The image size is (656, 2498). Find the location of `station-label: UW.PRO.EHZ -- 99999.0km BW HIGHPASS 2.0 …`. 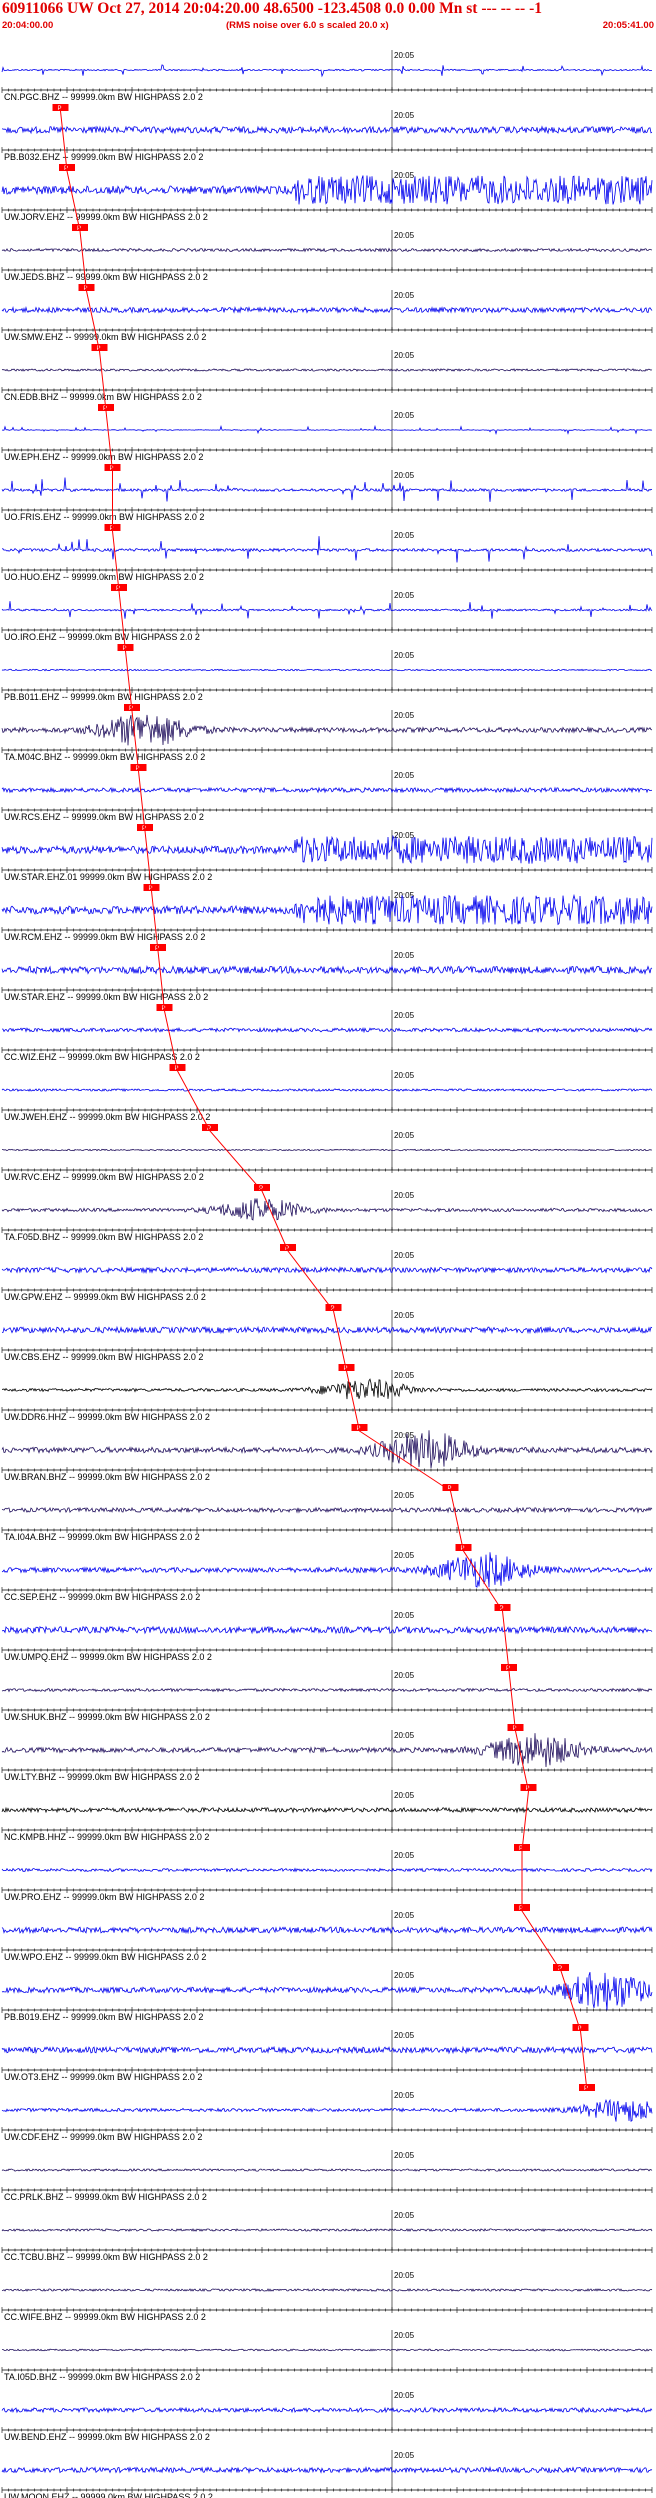

station-label: UW.PRO.EHZ -- 99999.0km BW HIGHPASS 2.0 … is located at coordinates (104, 1897).